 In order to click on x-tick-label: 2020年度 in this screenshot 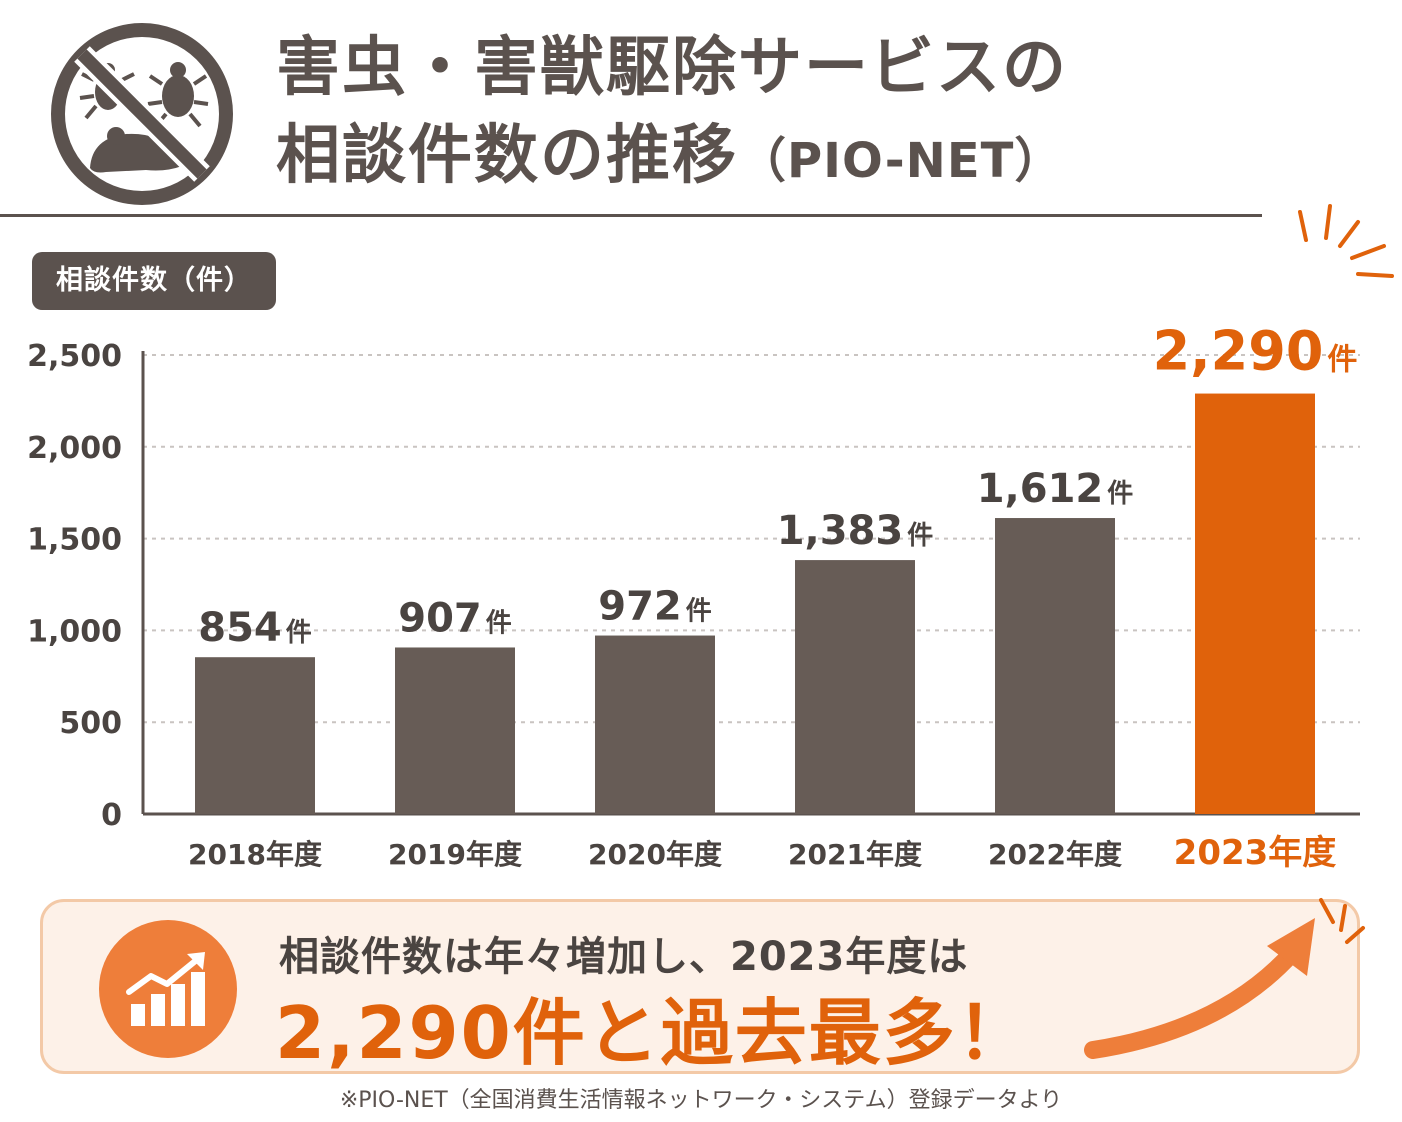, I will do `click(655, 854)`.